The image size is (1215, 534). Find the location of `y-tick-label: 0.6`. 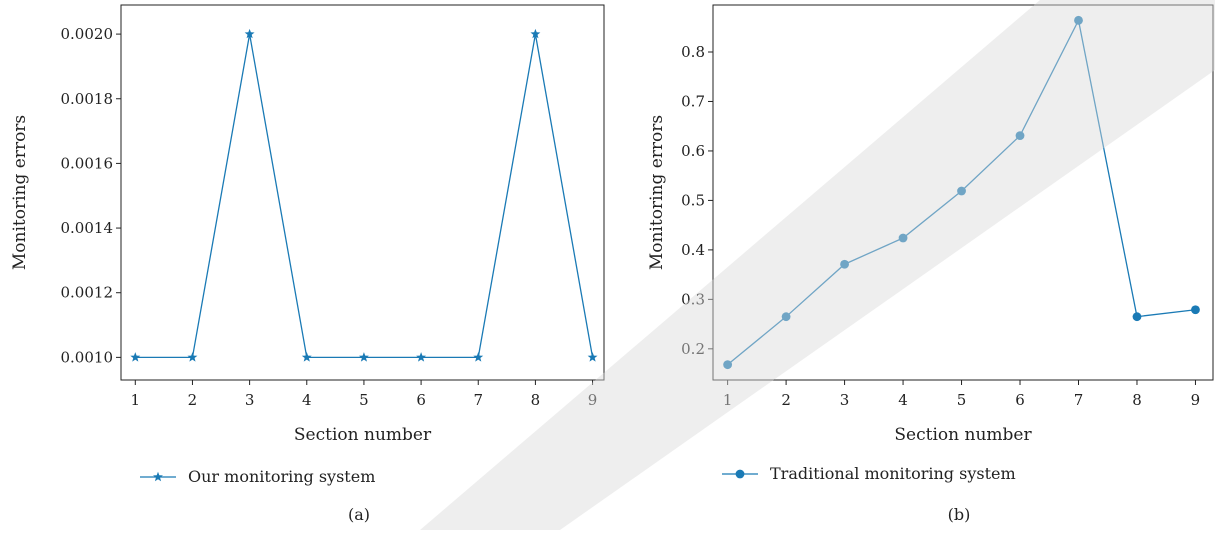

y-tick-label: 0.6 is located at coordinates (693, 151).